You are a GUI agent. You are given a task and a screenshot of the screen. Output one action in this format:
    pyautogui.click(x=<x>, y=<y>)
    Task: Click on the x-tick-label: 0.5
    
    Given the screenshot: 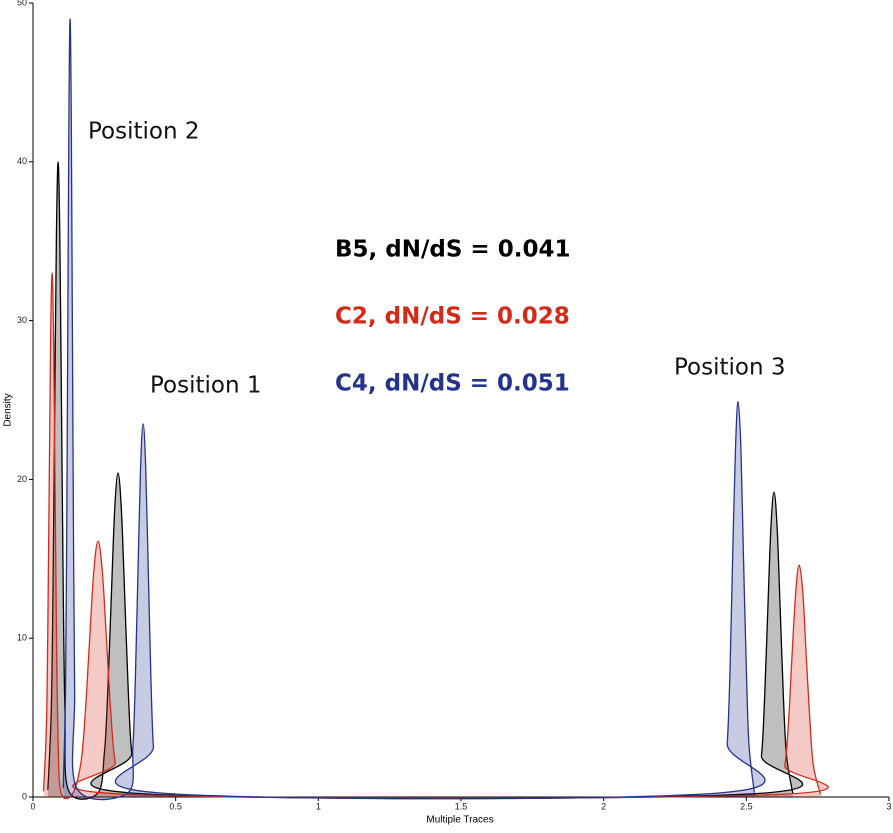 What is the action you would take?
    pyautogui.click(x=175, y=806)
    